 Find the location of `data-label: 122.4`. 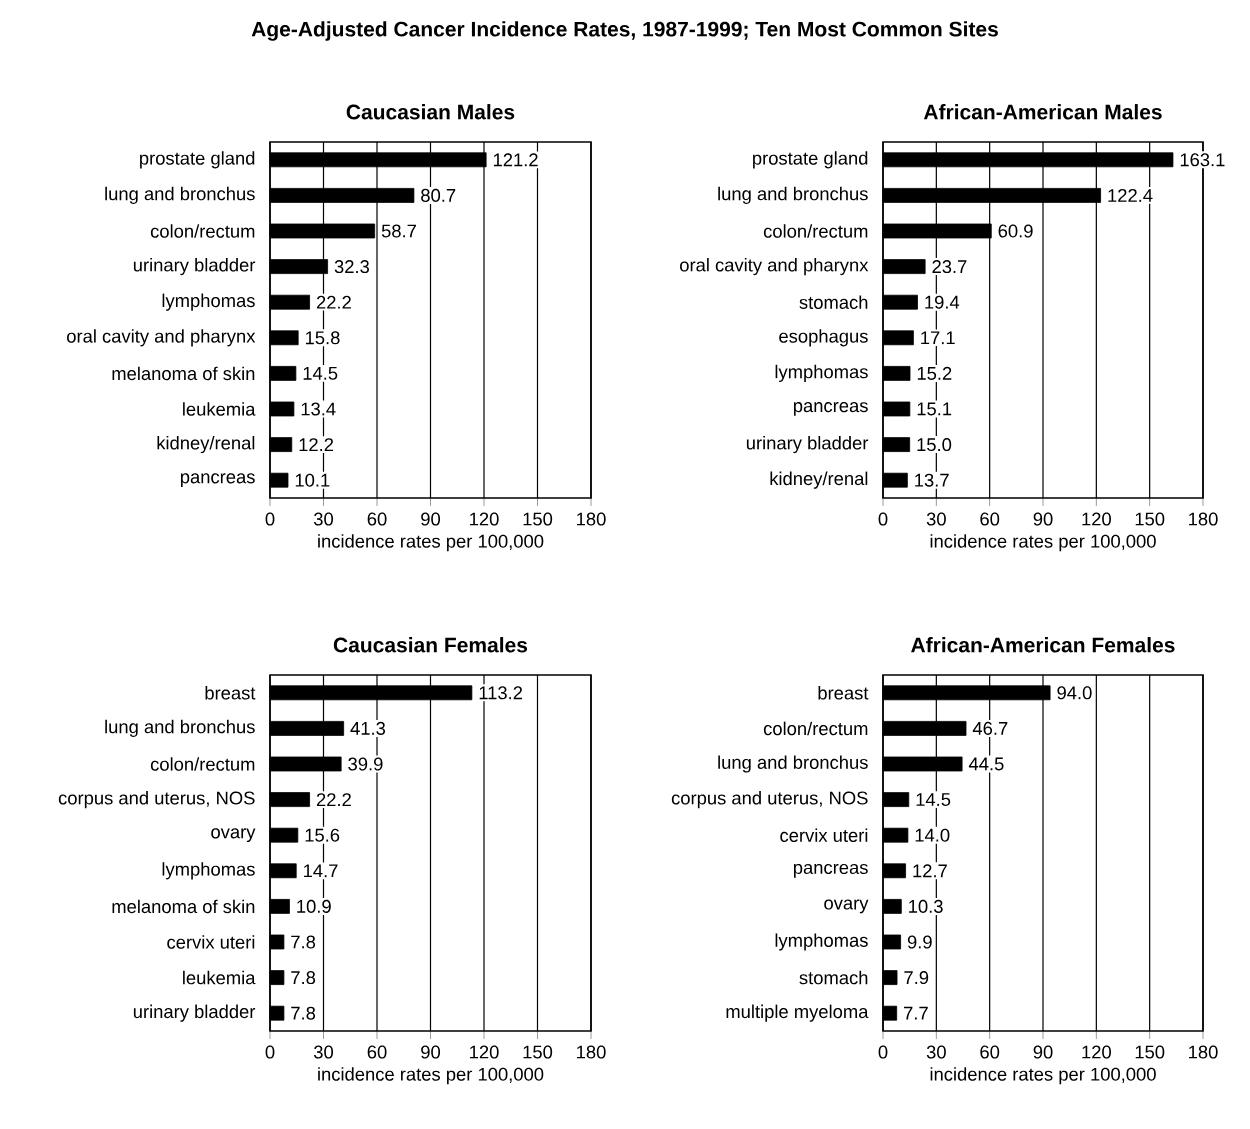

data-label: 122.4 is located at coordinates (1130, 195).